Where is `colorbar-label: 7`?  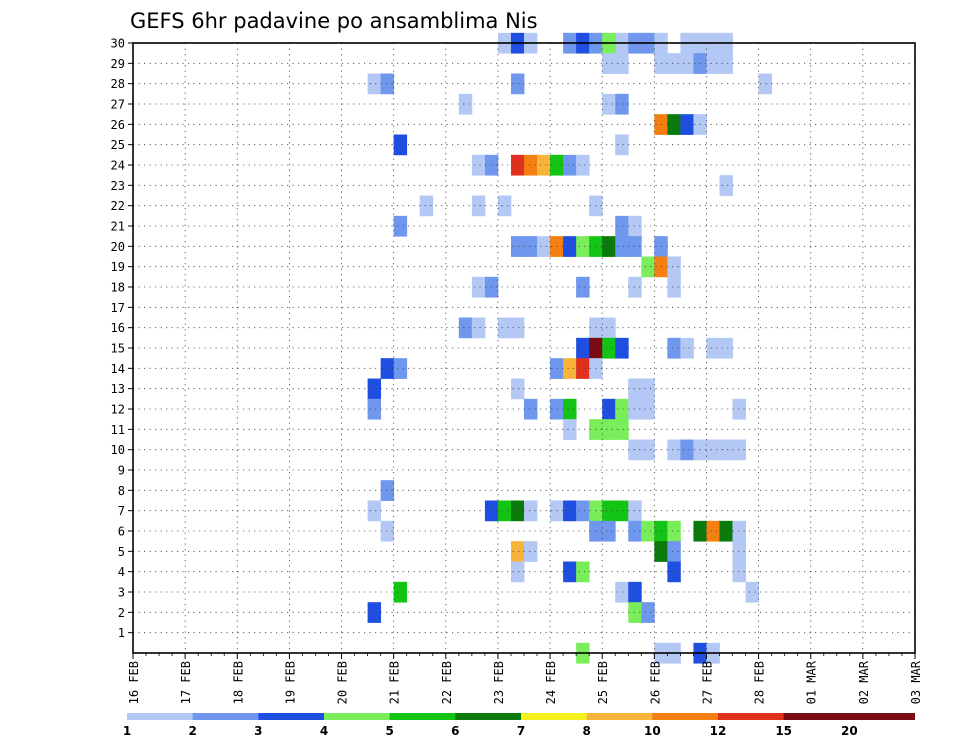 colorbar-label: 7 is located at coordinates (521, 731).